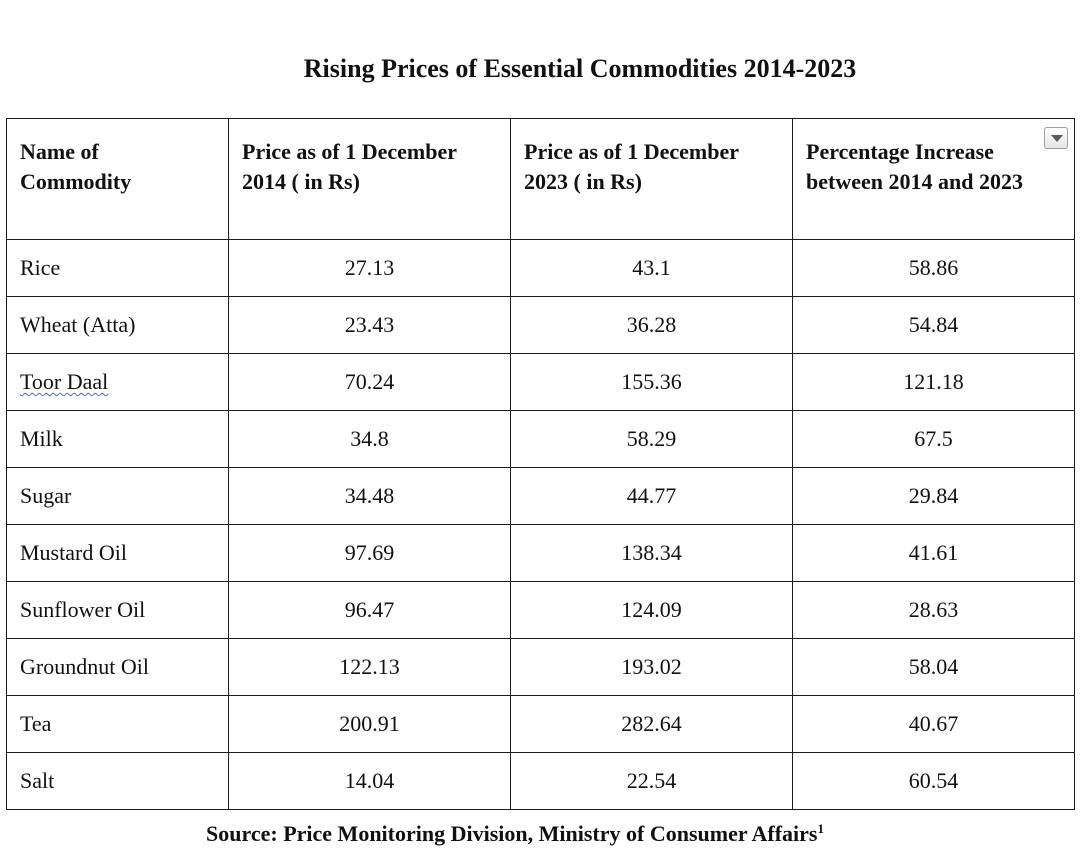  Describe the element at coordinates (117, 724) in the screenshot. I see `commodity-name: Tea` at that location.